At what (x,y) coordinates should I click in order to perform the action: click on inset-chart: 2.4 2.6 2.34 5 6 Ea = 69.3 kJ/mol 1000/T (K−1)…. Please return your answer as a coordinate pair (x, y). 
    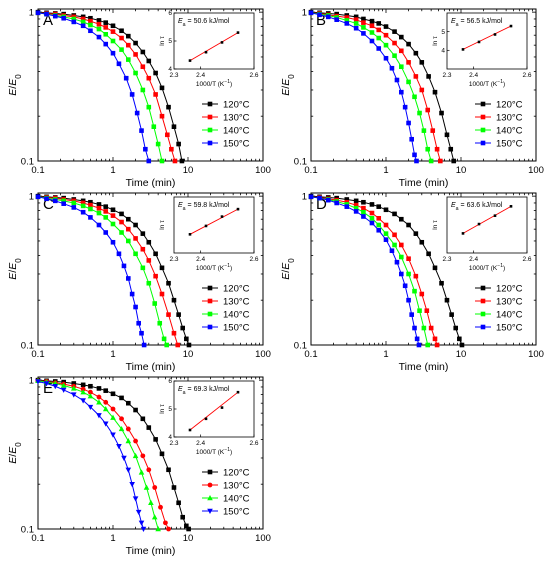
    Looking at the image, I should click on (209, 417).